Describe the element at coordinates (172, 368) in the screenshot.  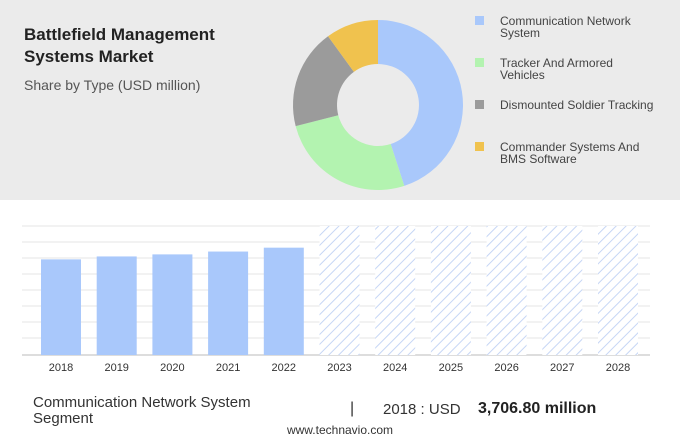
I see `x-tick-label: 2020` at that location.